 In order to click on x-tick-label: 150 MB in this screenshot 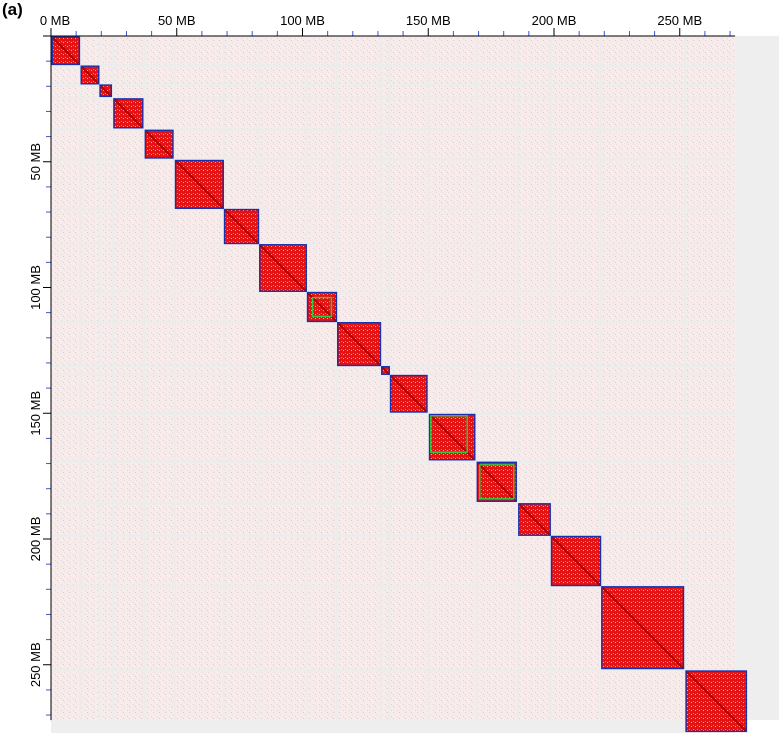, I will do `click(428, 20)`.